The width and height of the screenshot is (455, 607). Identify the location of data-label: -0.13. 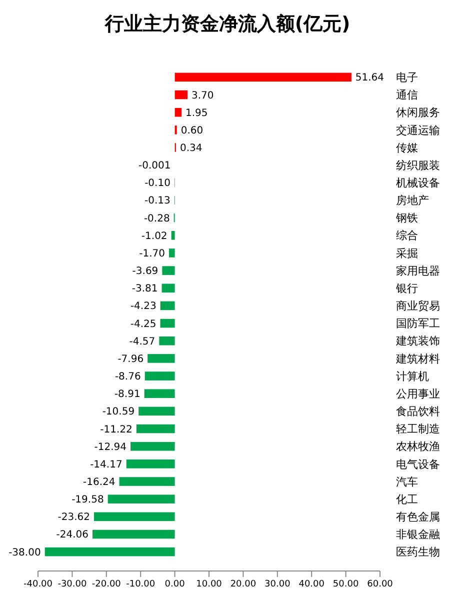
(157, 201).